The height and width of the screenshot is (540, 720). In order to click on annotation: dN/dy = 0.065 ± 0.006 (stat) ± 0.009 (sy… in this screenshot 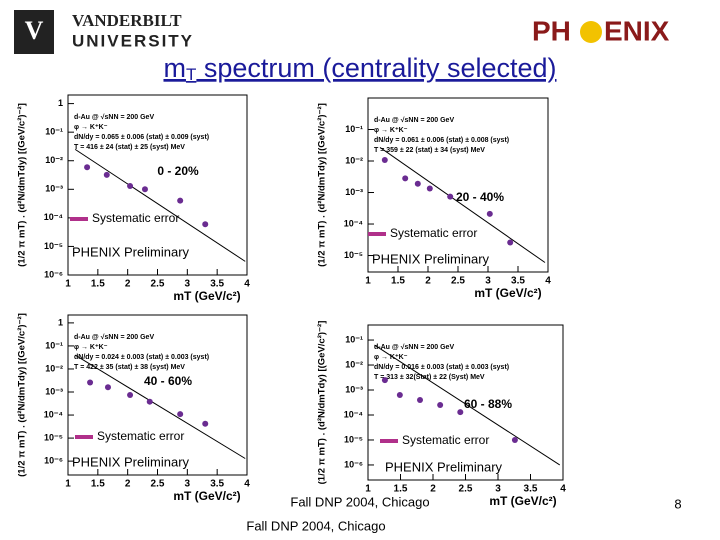, I will do `click(141, 137)`.